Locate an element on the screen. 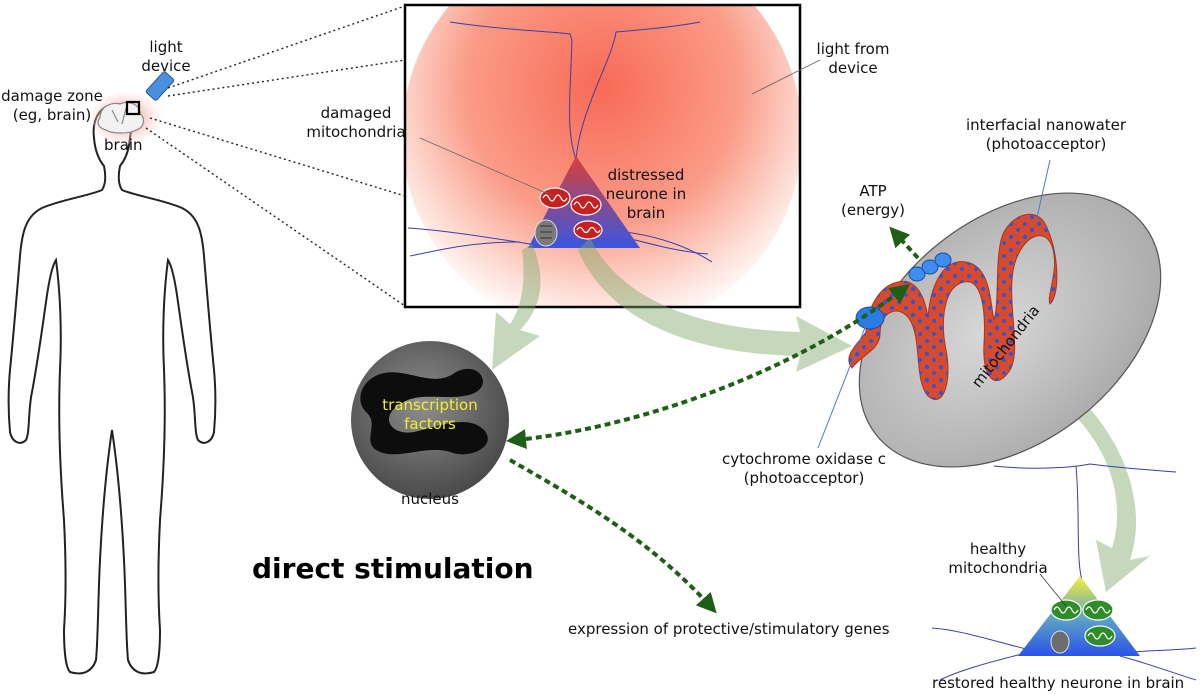 This screenshot has width=1200, height=694. inset-panel is located at coordinates (602, 156).